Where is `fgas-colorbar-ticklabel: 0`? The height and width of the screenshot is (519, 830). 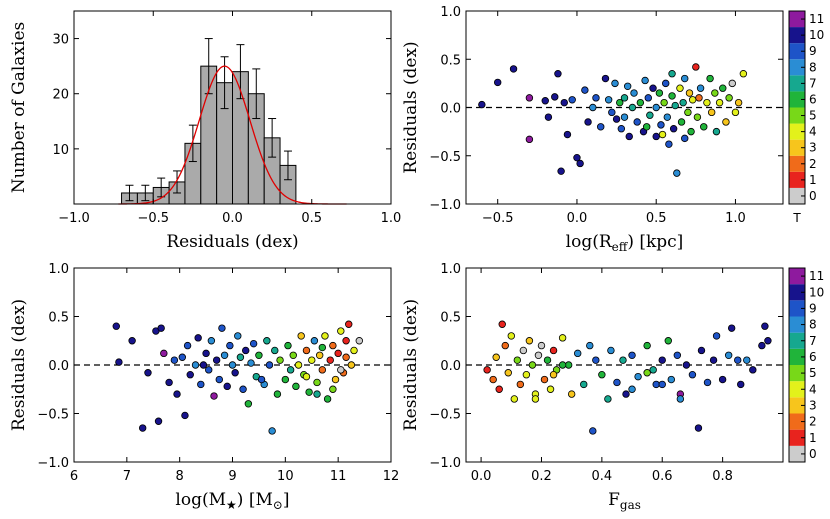 fgas-colorbar-ticklabel: 0 is located at coordinates (813, 454).